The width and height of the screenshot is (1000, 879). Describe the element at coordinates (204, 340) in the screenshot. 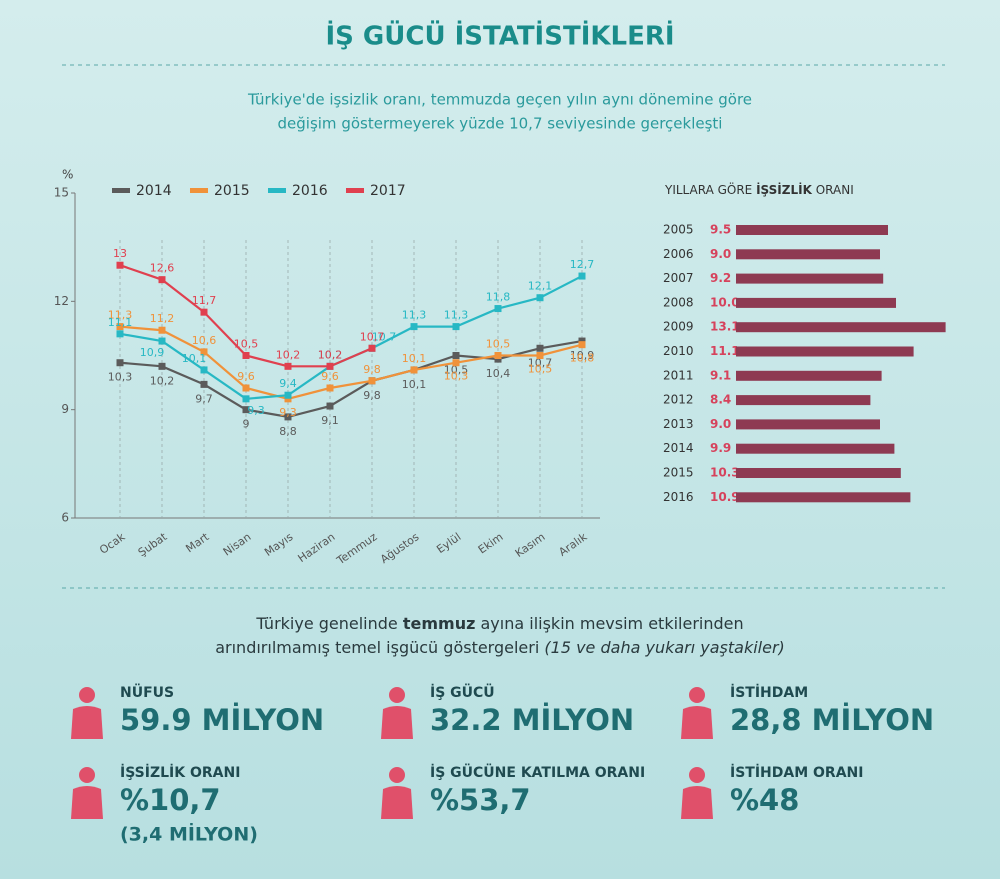

I see `value-label: 10,6` at that location.